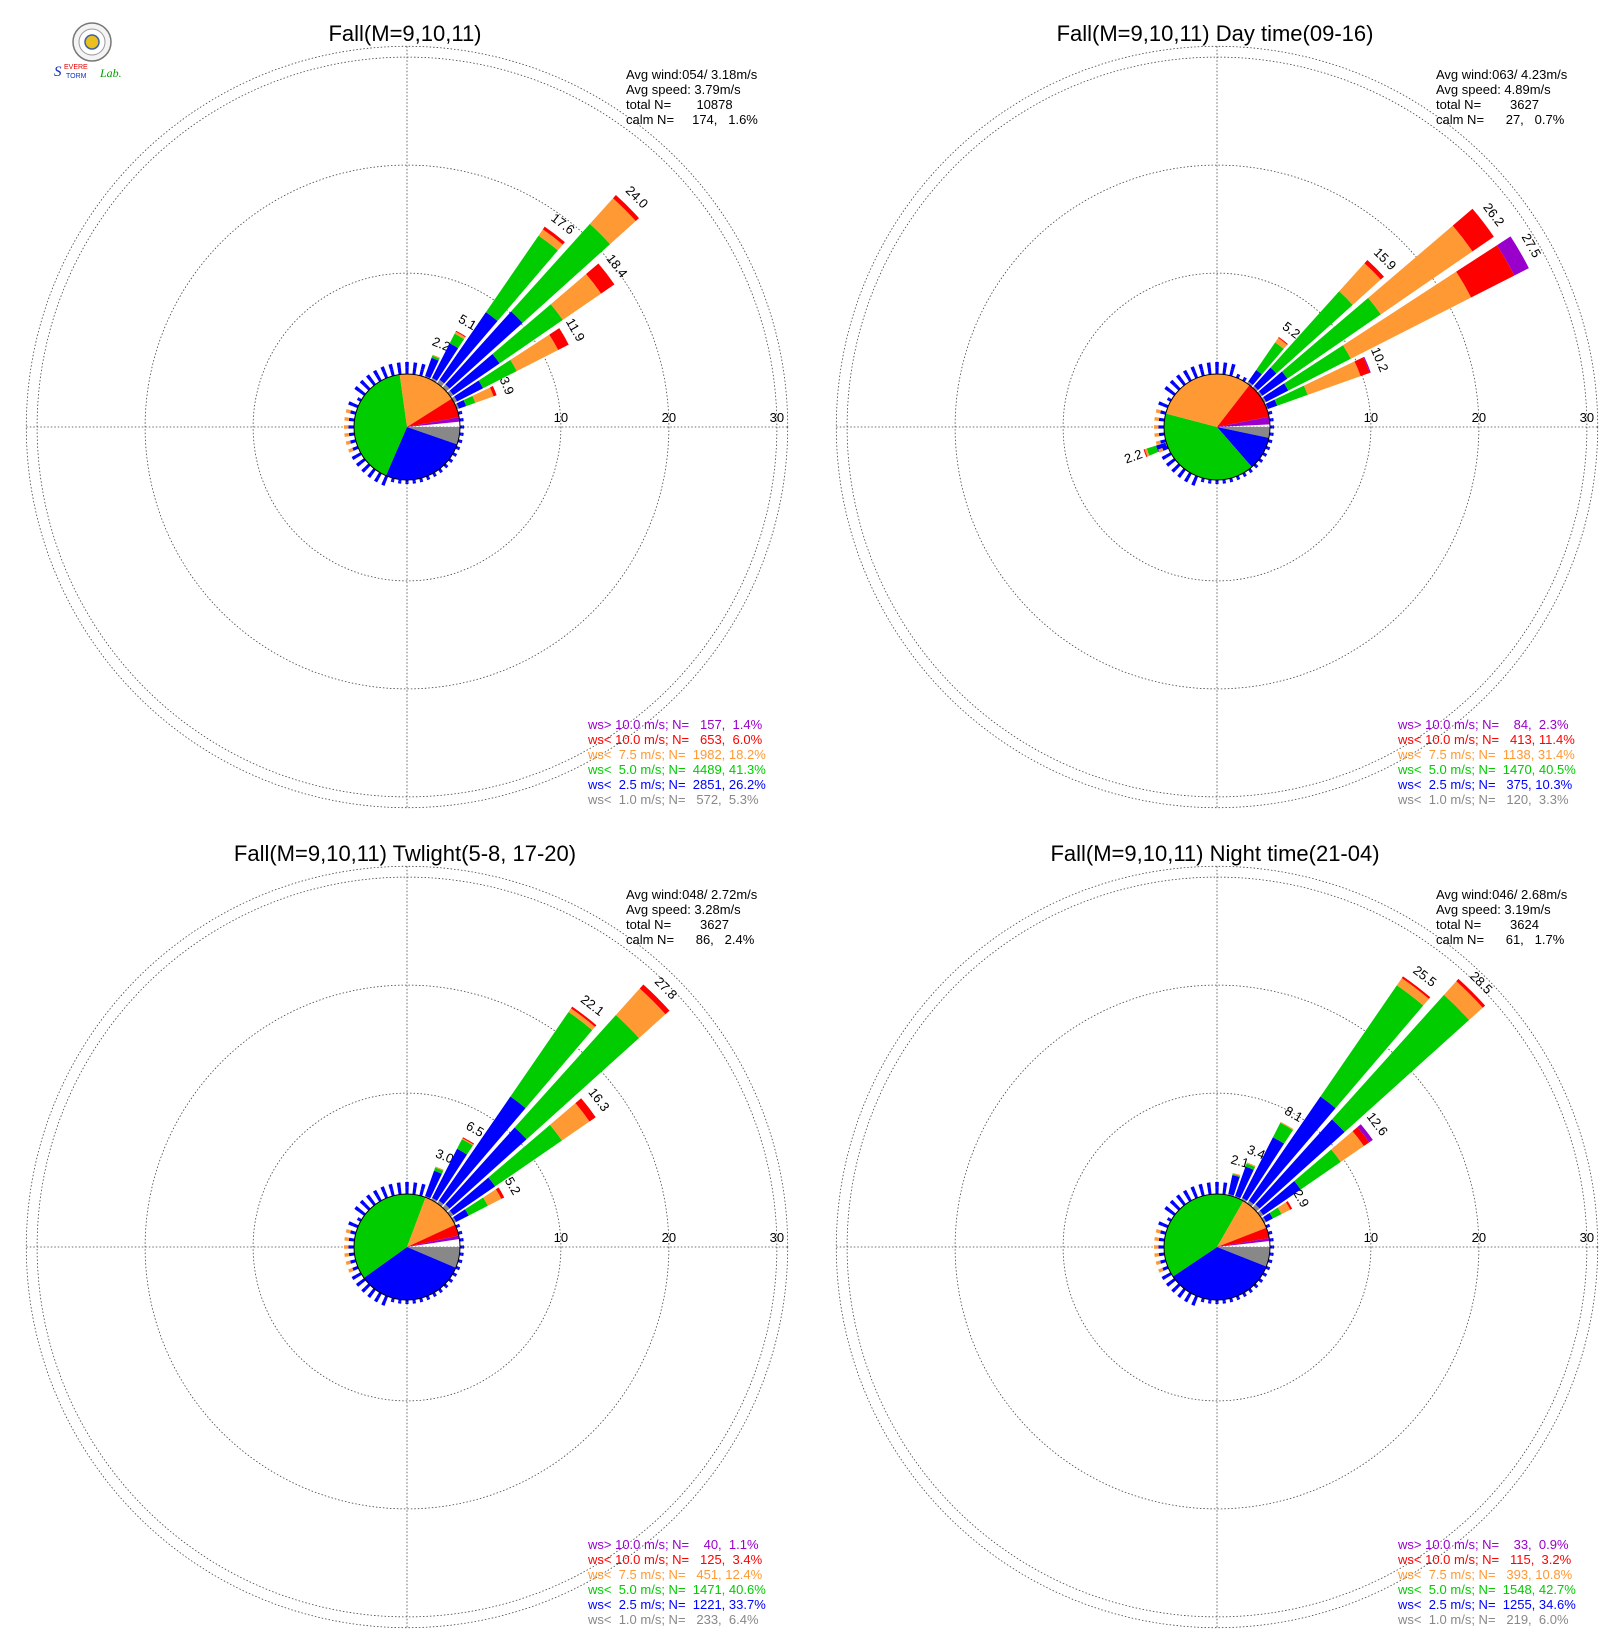  I want to click on legend-entry: ws> 10.0 m/s; N= 33, 0.9%, so click(1483, 1544).